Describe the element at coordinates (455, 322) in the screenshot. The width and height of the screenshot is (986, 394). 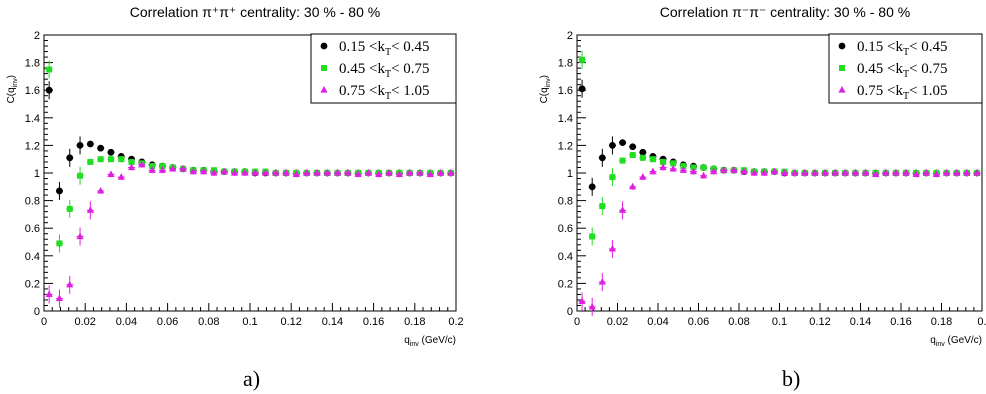
I see `x-tick-label: 0.2` at that location.